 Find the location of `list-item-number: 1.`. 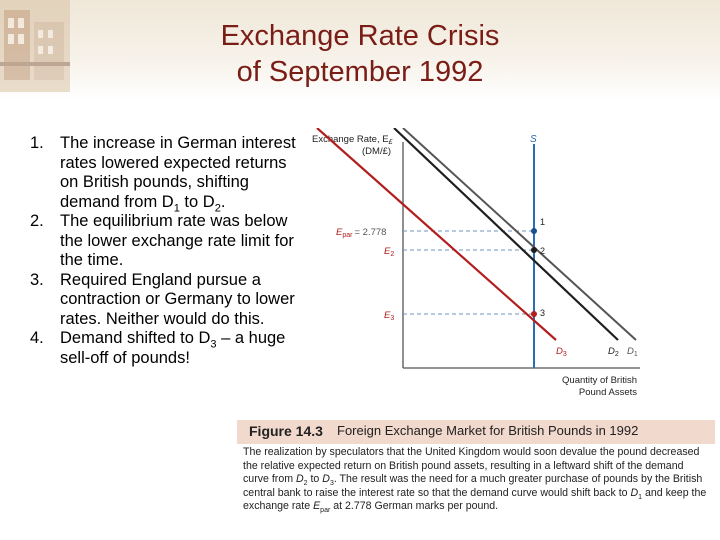

list-item-number: 1. is located at coordinates (37, 143).